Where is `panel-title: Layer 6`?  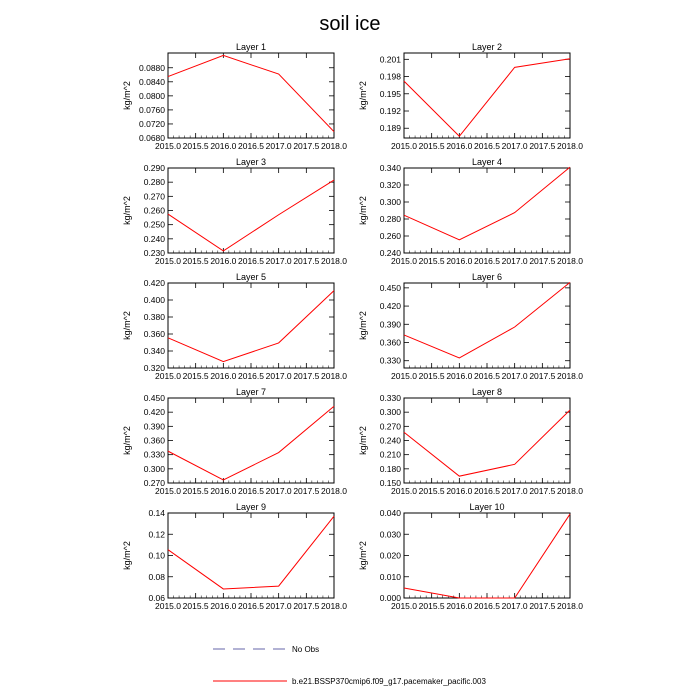 panel-title: Layer 6 is located at coordinates (487, 277).